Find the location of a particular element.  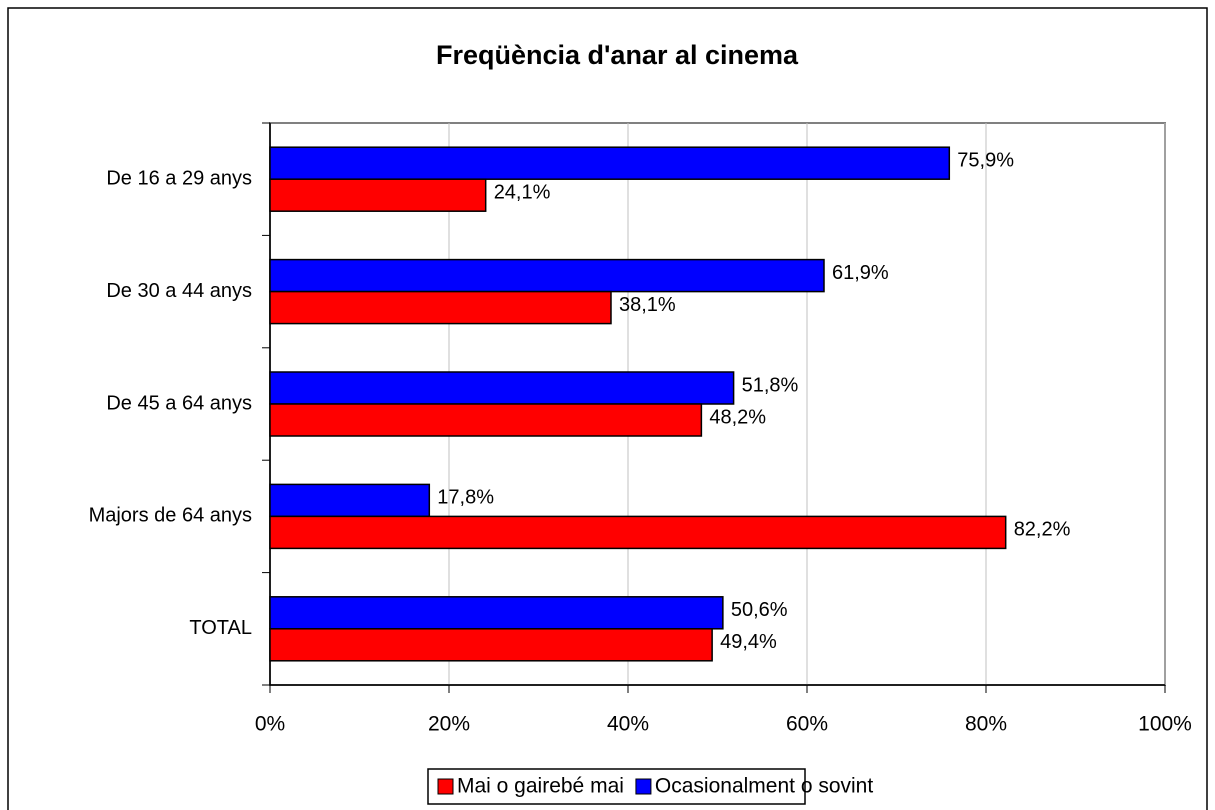

x-tick-label: 20% is located at coordinates (449, 724).